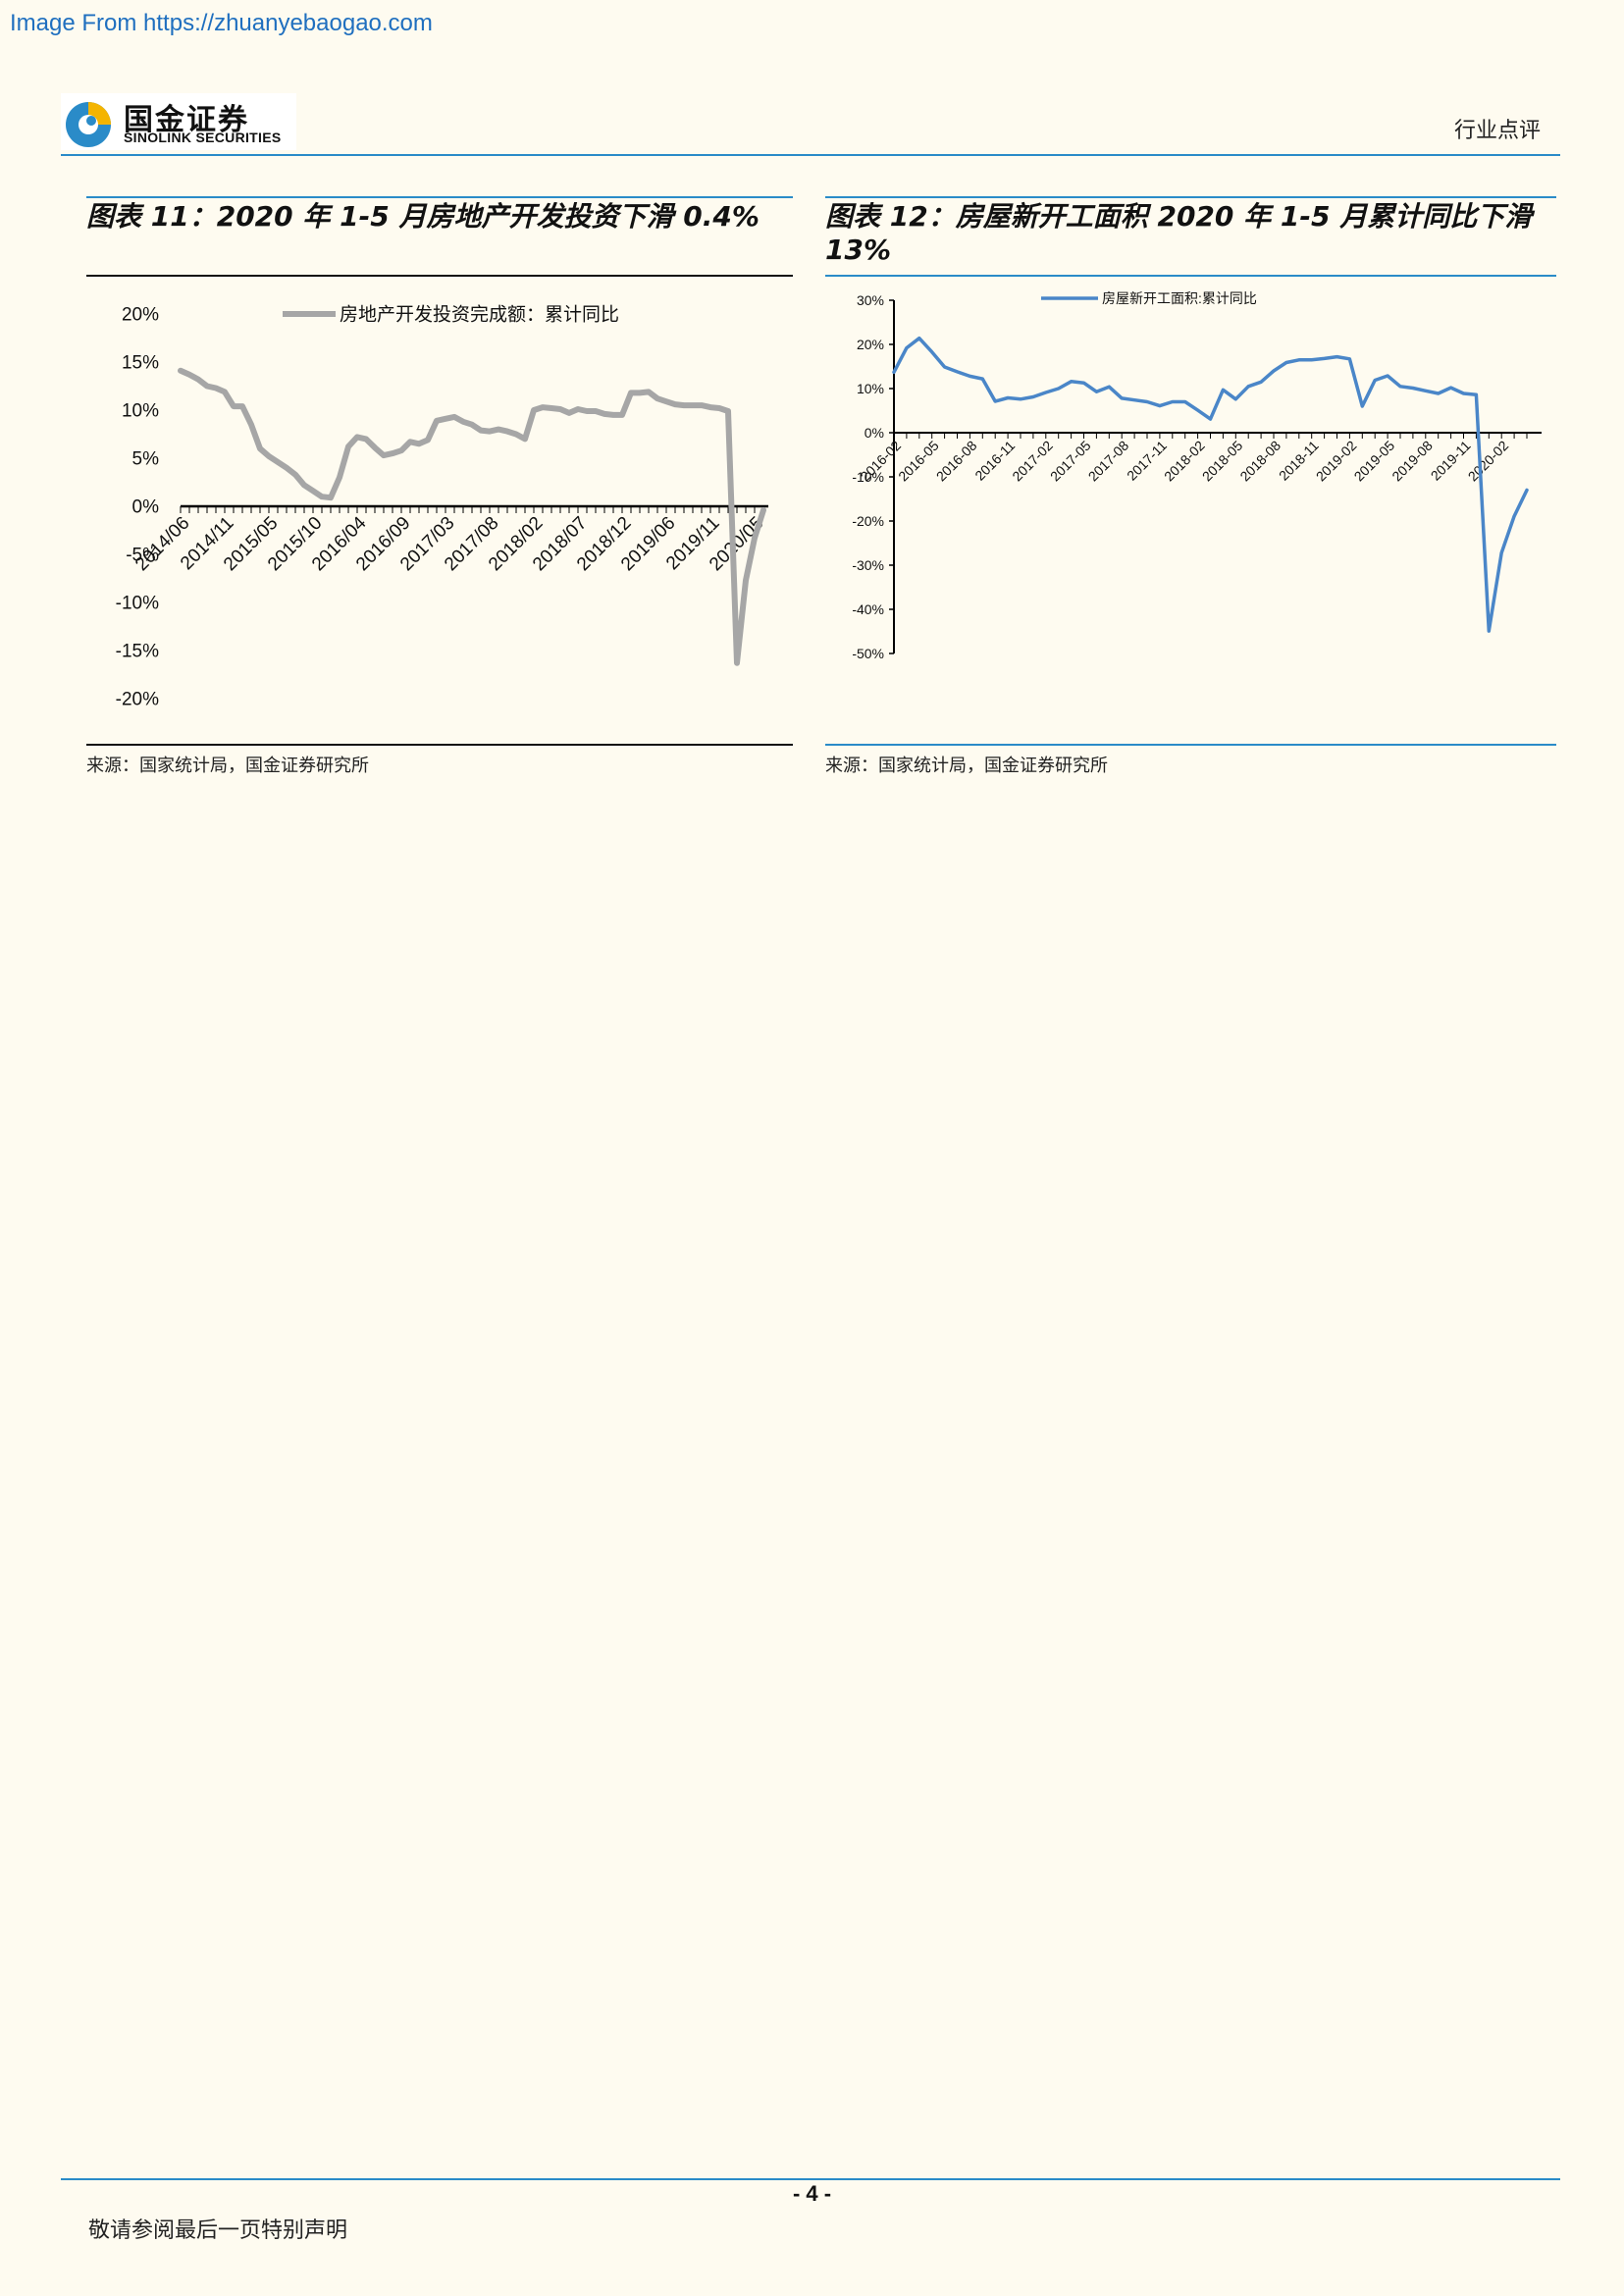 Image resolution: width=1624 pixels, height=2296 pixels. Describe the element at coordinates (1108, 461) in the screenshot. I see `x-tick-label: 2017-08` at that location.